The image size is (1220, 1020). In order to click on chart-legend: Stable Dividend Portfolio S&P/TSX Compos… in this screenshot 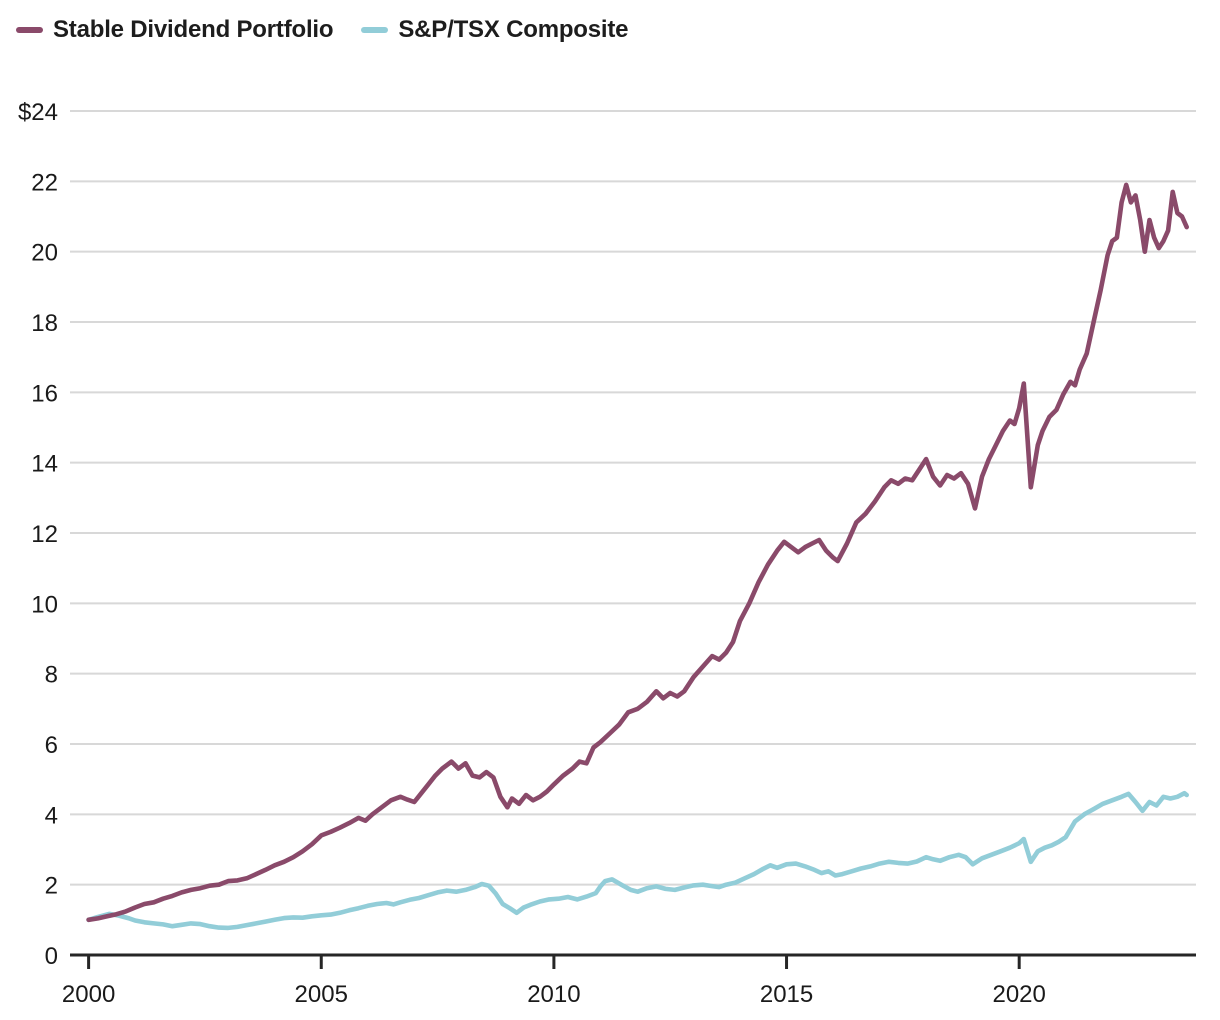, I will do `click(322, 30)`.